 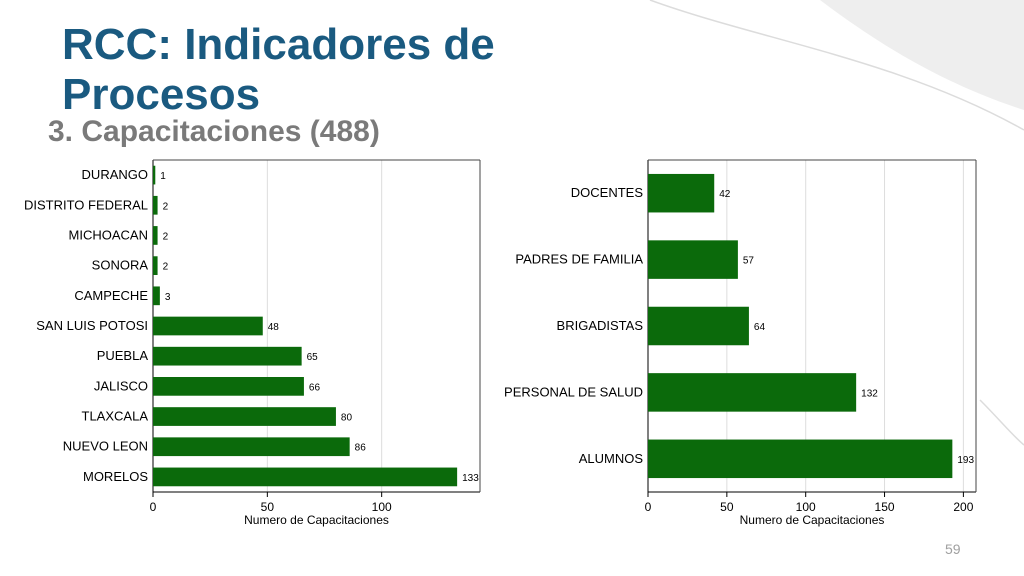 What do you see at coordinates (611, 458) in the screenshot?
I see `right-chart-category-label: ALUMNOS` at bounding box center [611, 458].